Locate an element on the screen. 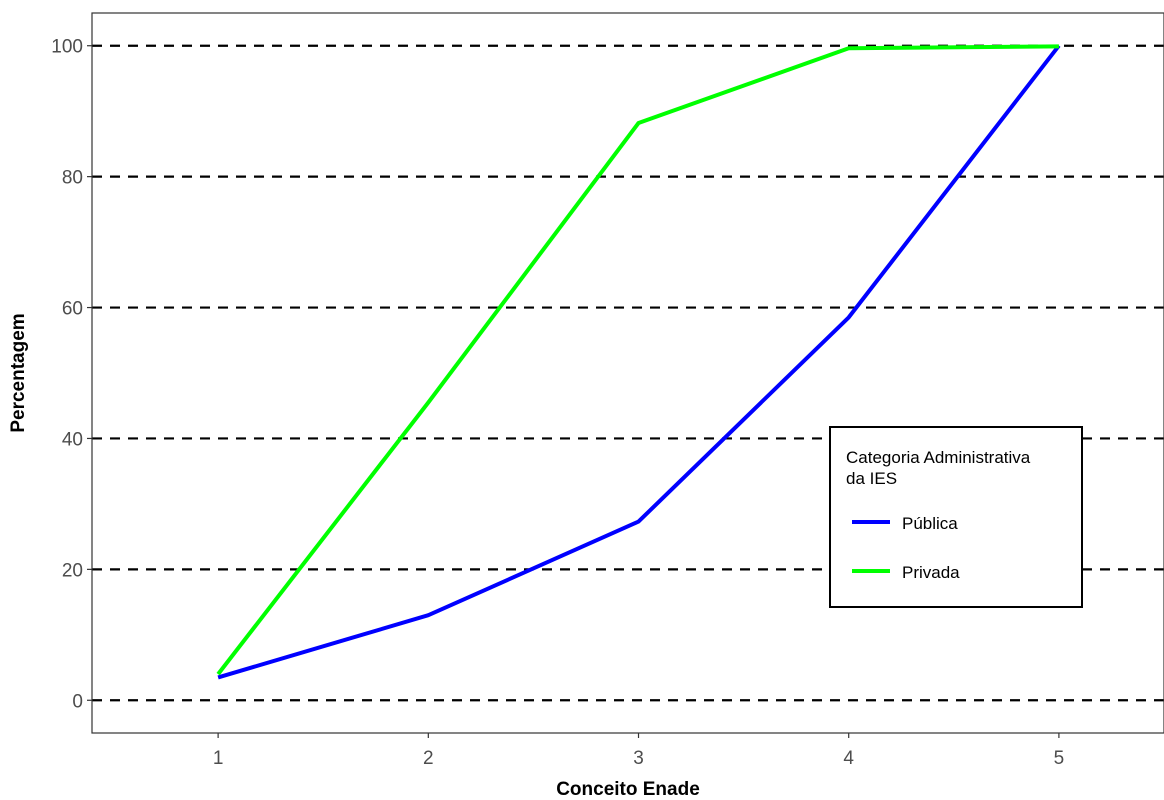 The height and width of the screenshot is (800, 1164). y-tick-label-60: 60 is located at coordinates (72, 309).